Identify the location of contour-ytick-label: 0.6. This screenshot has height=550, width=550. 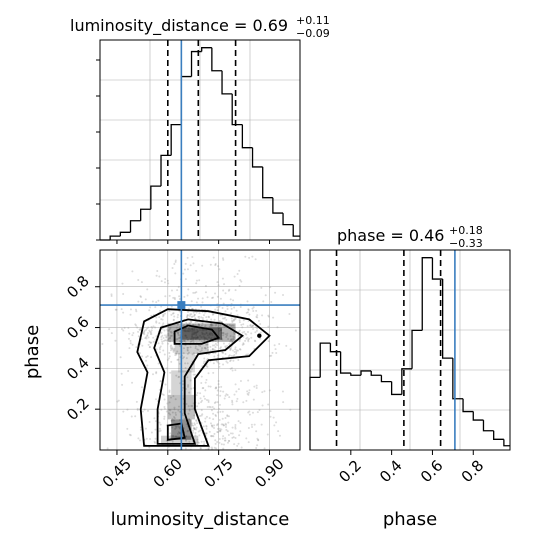
(78, 328).